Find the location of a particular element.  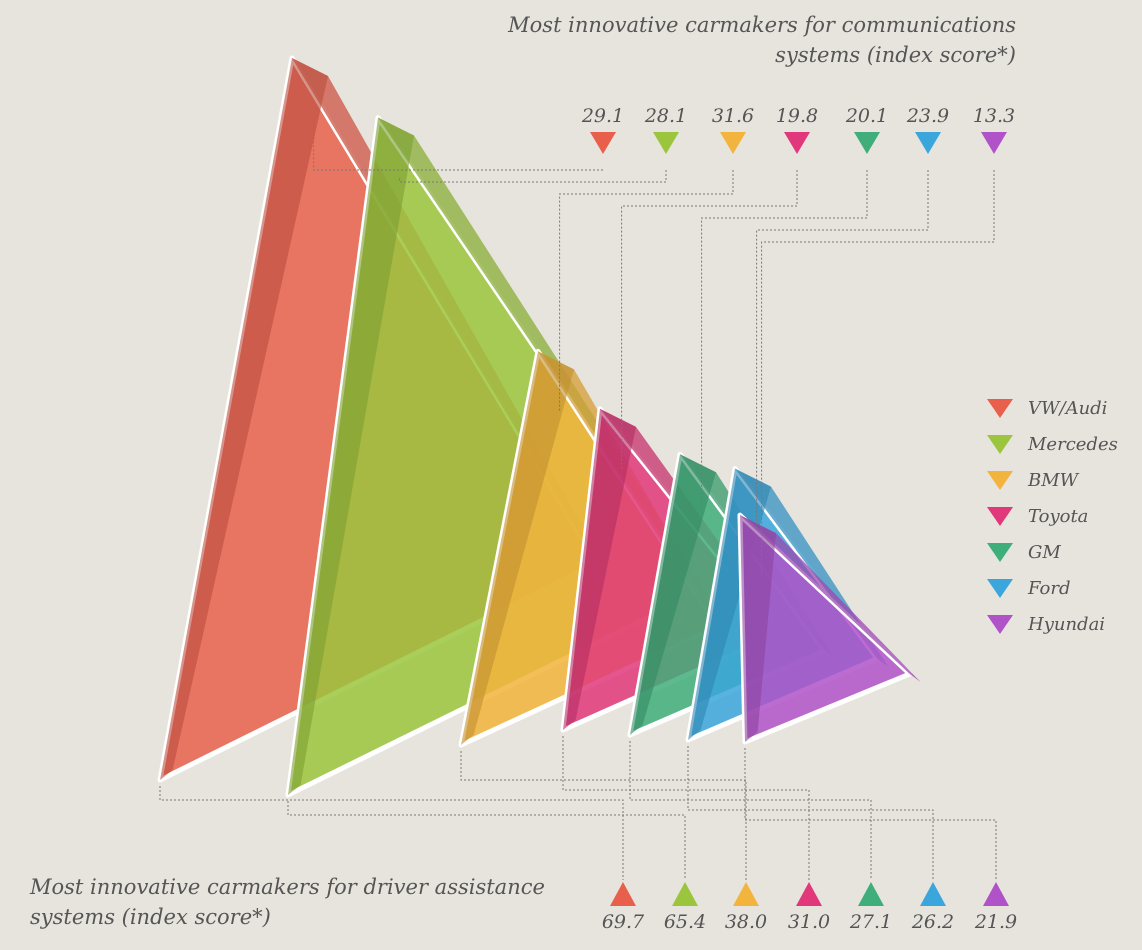

top-value-ford: 23.9 is located at coordinates (927, 116).